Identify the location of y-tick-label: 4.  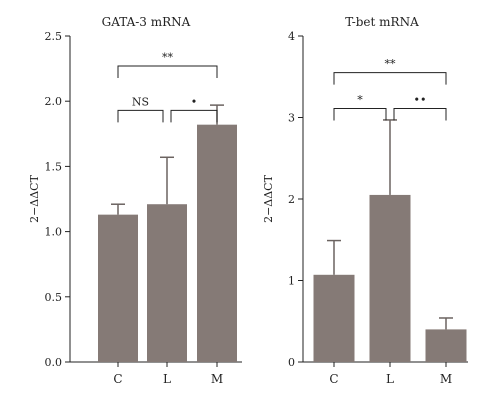
(291, 36).